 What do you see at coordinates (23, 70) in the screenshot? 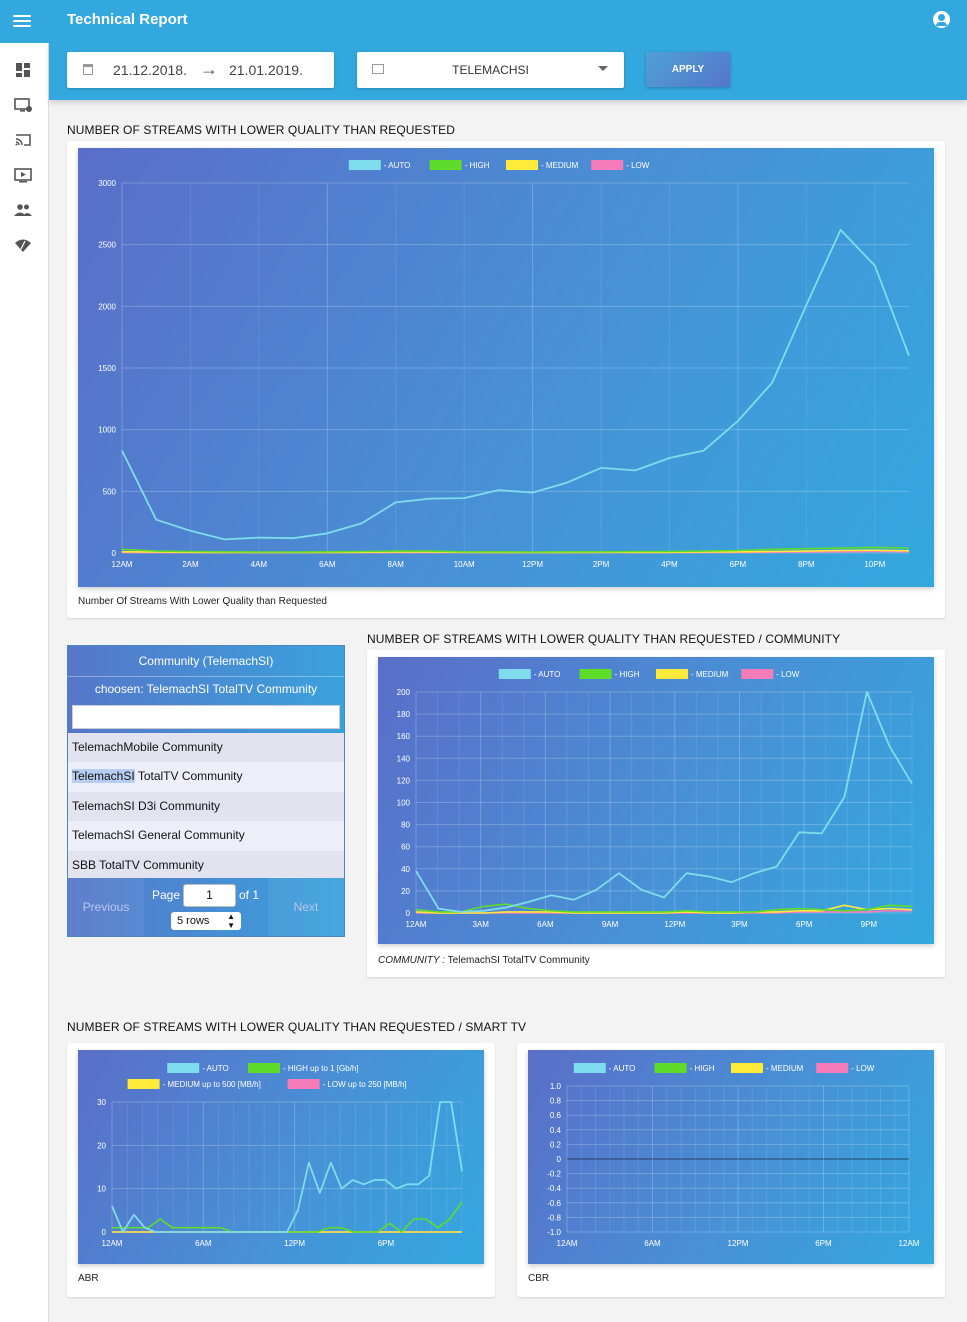
I see `dashboard-icon` at bounding box center [23, 70].